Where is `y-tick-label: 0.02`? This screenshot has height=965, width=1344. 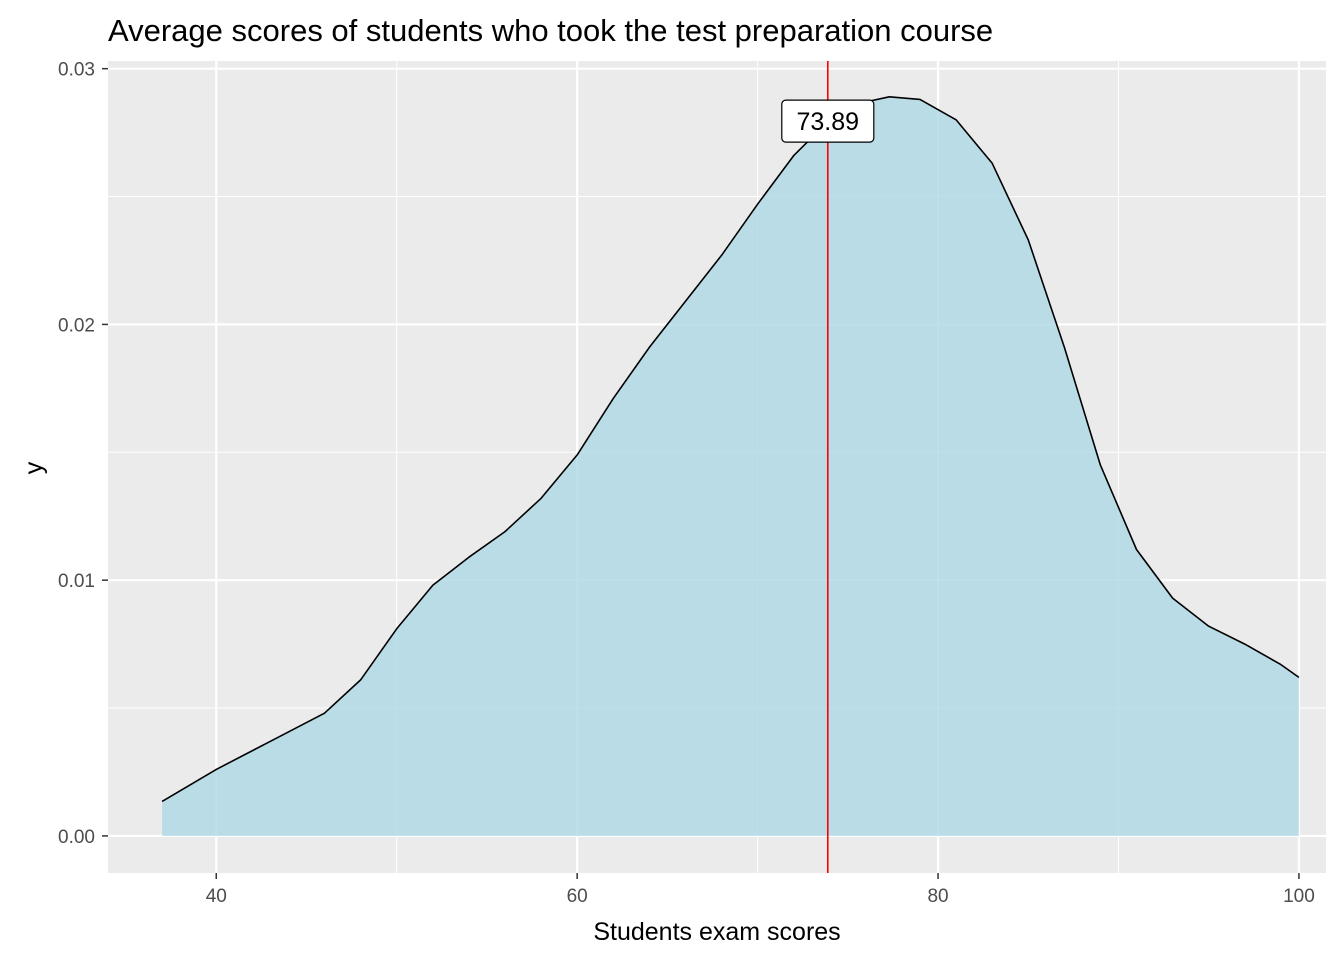 y-tick-label: 0.02 is located at coordinates (76, 325).